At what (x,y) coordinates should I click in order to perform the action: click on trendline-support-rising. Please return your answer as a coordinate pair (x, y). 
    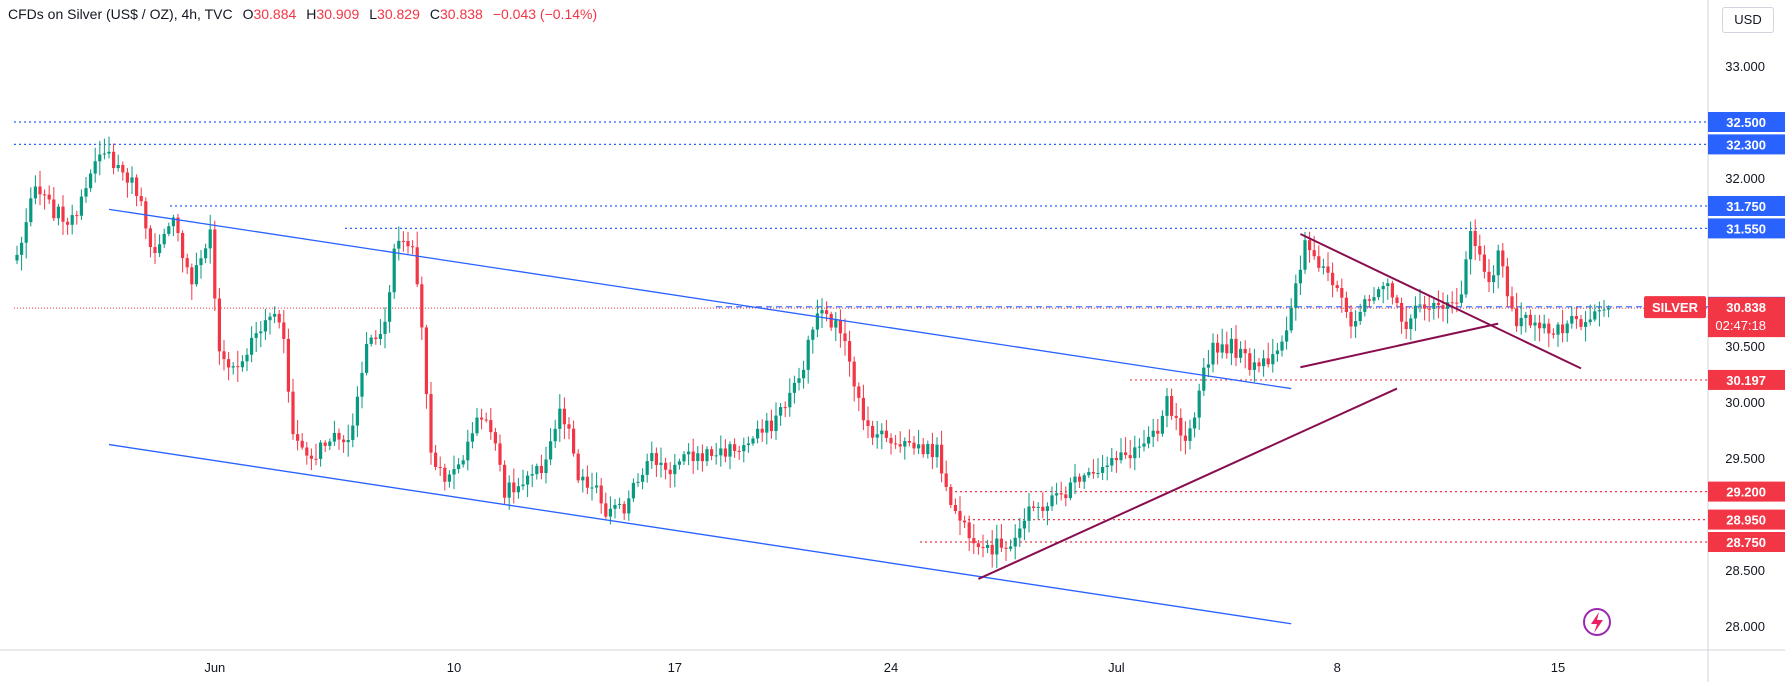
    Looking at the image, I should click on (1187, 483).